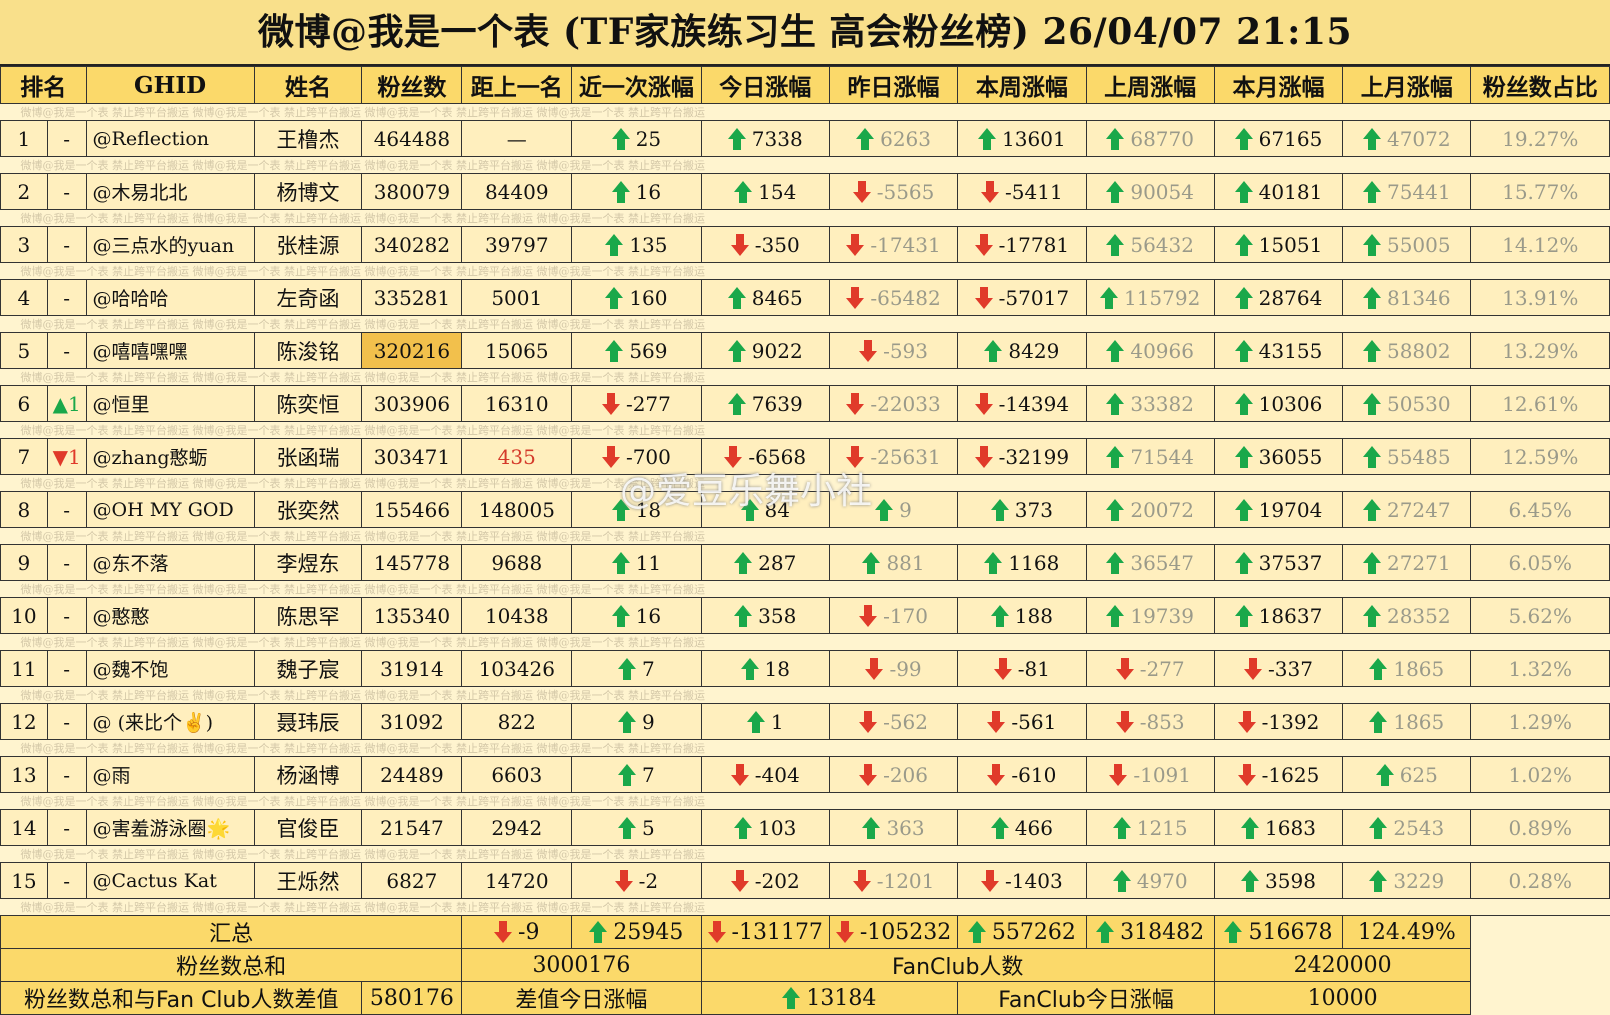 The width and height of the screenshot is (1610, 1015). I want to click on month-value: 43155, so click(1290, 350).